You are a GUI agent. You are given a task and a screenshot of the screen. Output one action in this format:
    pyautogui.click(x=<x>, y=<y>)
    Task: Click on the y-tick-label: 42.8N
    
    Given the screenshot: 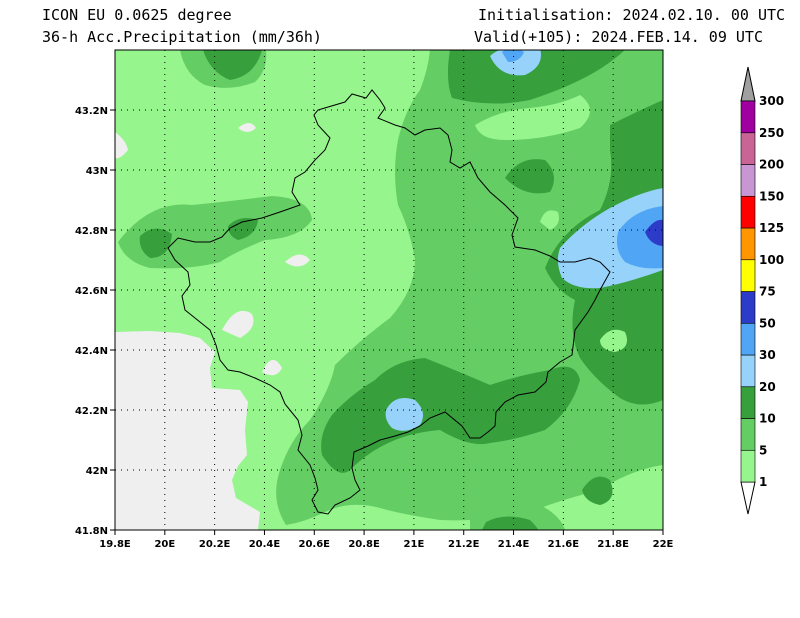 What is the action you would take?
    pyautogui.click(x=91, y=231)
    